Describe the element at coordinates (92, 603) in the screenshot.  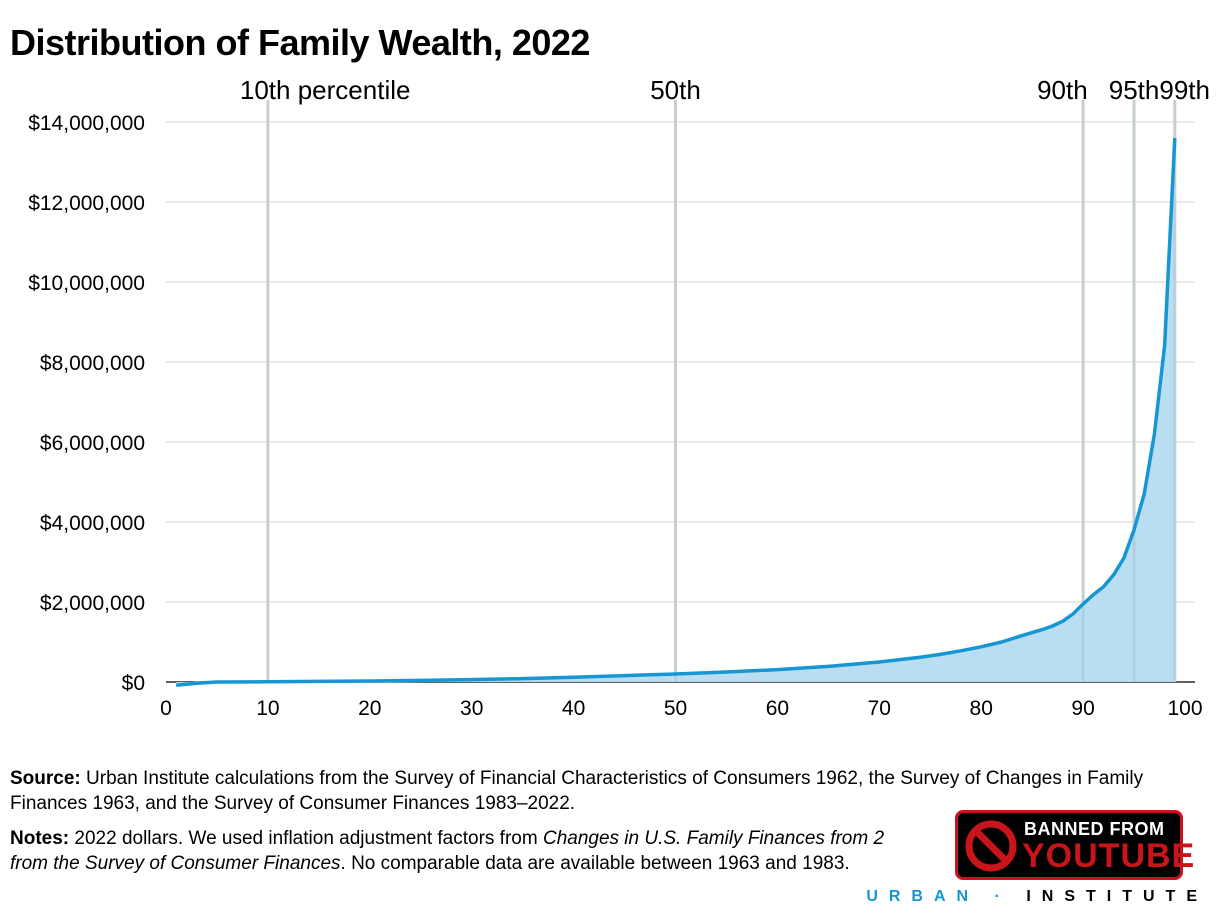
I see `y-tick-label: $2,000,000` at that location.